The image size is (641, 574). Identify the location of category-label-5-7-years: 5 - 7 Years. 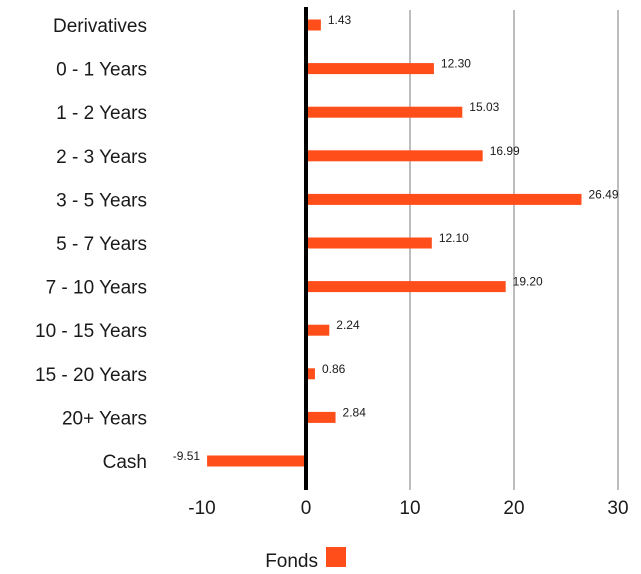
(101, 244).